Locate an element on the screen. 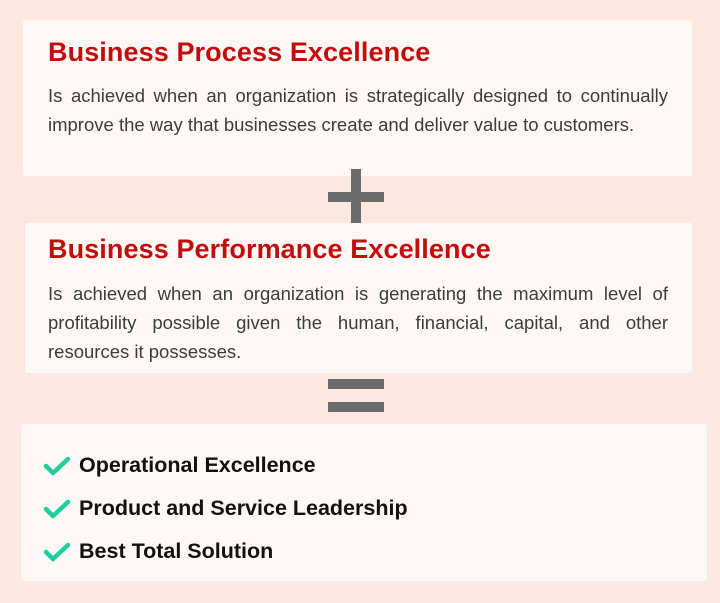 This screenshot has width=720, height=603. outcome-item-product-service-leadership: Product and Service Leadership is located at coordinates (375, 508).